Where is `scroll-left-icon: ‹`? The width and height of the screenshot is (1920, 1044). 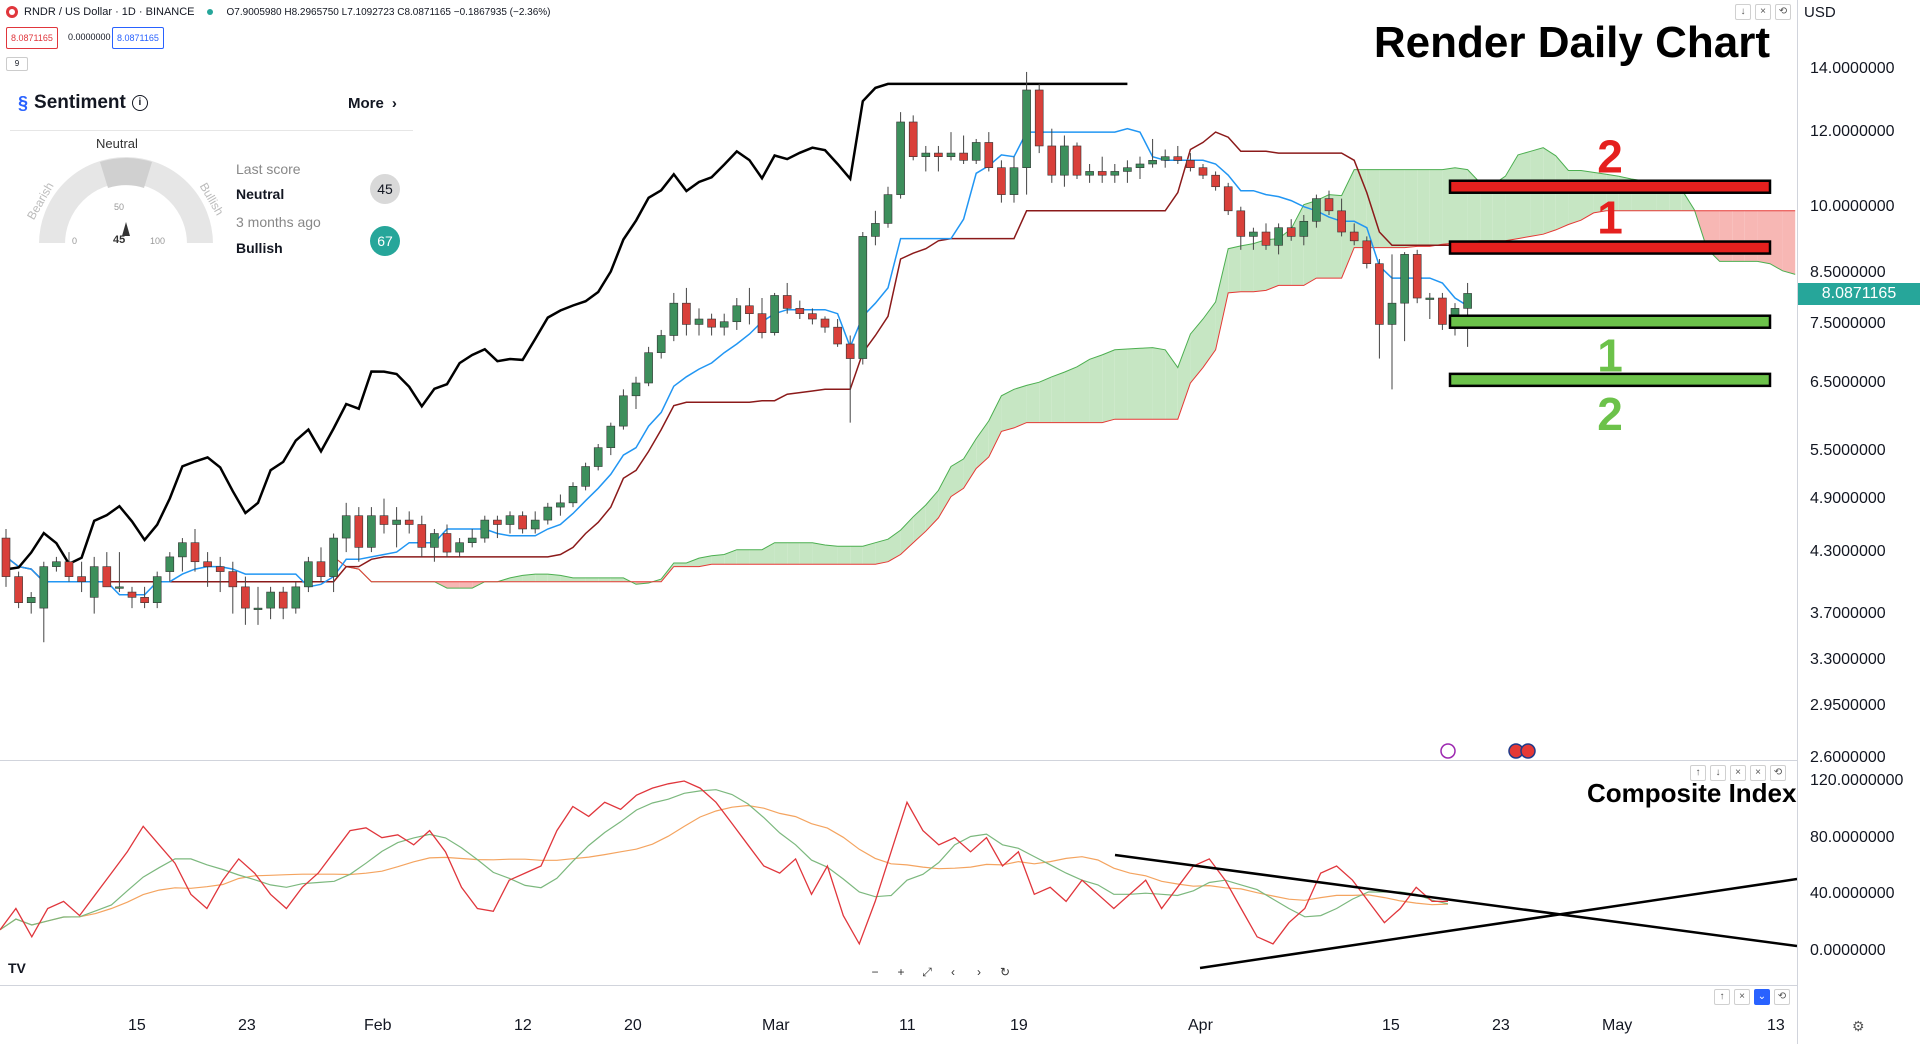
scroll-left-icon: ‹ is located at coordinates (953, 972).